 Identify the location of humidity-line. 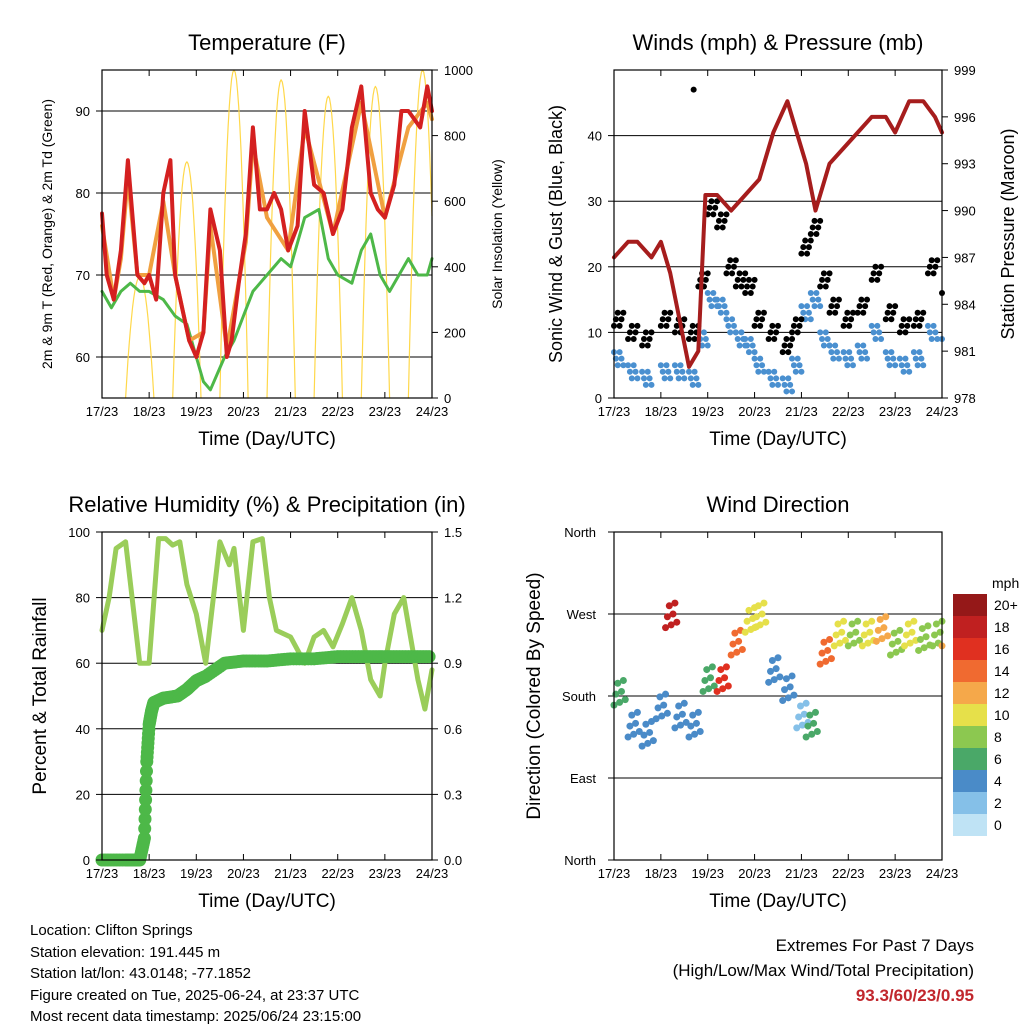
(267, 624).